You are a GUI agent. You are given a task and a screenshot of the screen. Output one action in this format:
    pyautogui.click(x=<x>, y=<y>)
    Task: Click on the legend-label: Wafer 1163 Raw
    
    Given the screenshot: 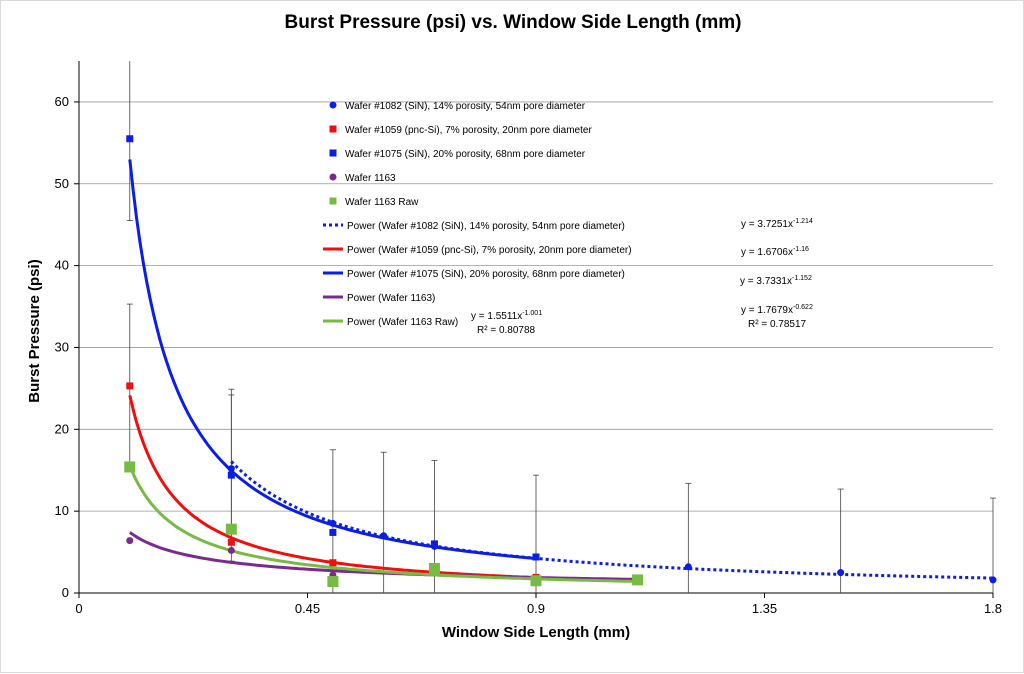 What is the action you would take?
    pyautogui.click(x=382, y=202)
    